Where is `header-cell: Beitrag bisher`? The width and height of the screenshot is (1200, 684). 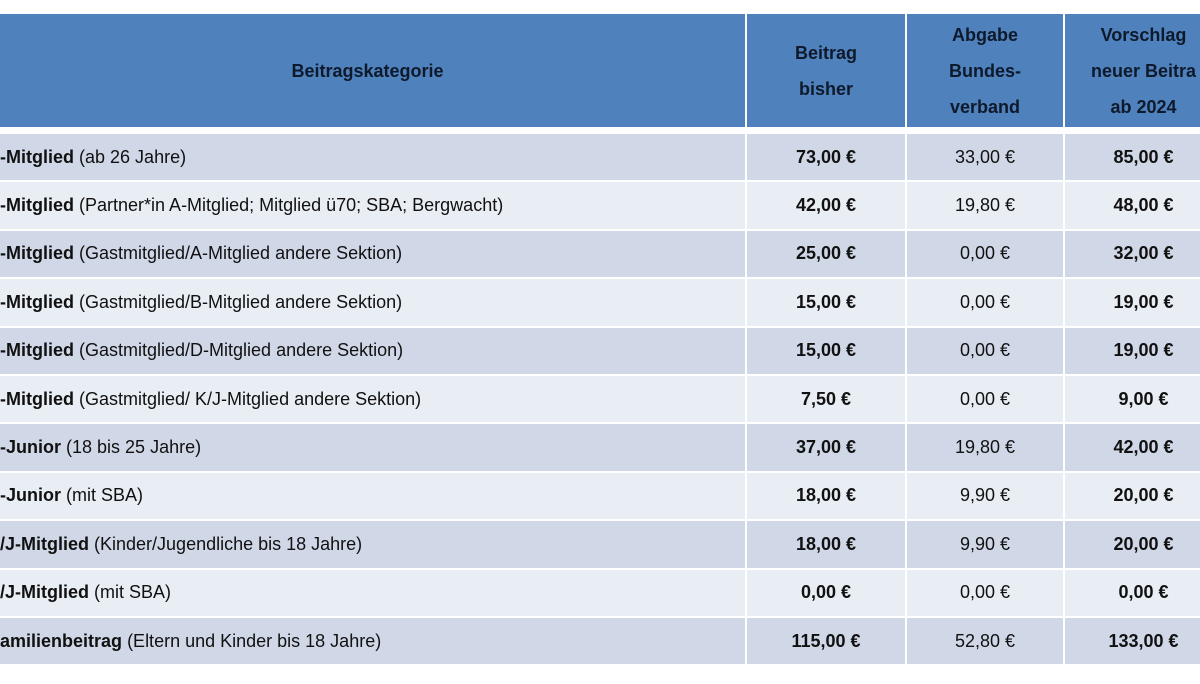
header-cell: Beitrag bisher is located at coordinates (826, 70).